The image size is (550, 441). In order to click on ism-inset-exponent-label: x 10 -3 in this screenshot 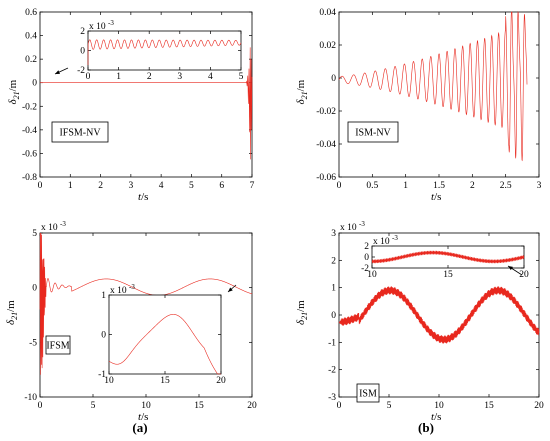, I will do `click(385, 240)`.